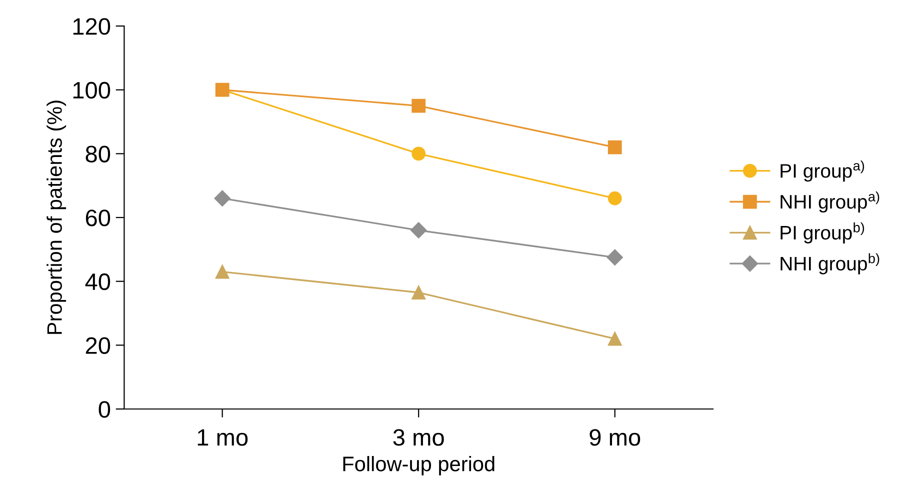 Image resolution: width=920 pixels, height=491 pixels. I want to click on legend-label: PI group$^{b)}$, so click(822, 233).